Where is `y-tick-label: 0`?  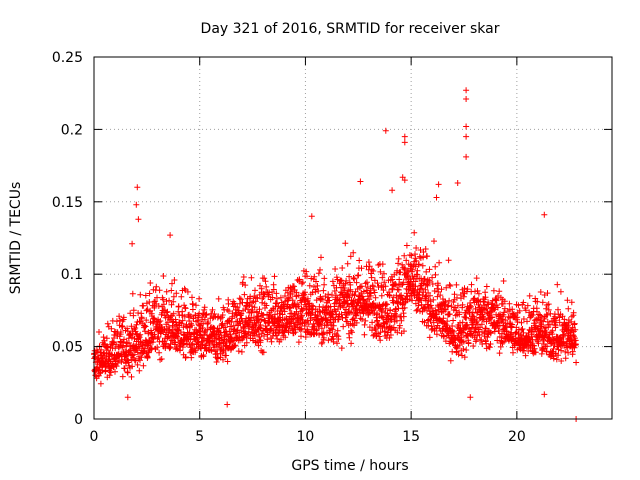
y-tick-label: 0 is located at coordinates (78, 420).